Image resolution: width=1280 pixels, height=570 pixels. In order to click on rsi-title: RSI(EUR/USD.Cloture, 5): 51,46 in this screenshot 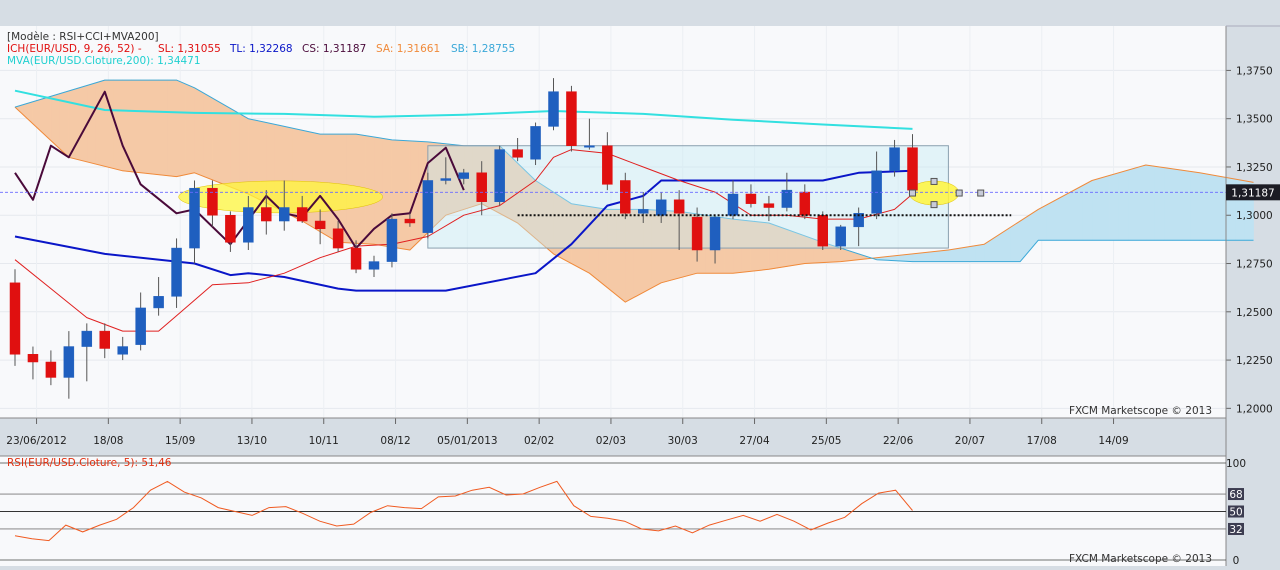, I will do `click(89, 463)`.